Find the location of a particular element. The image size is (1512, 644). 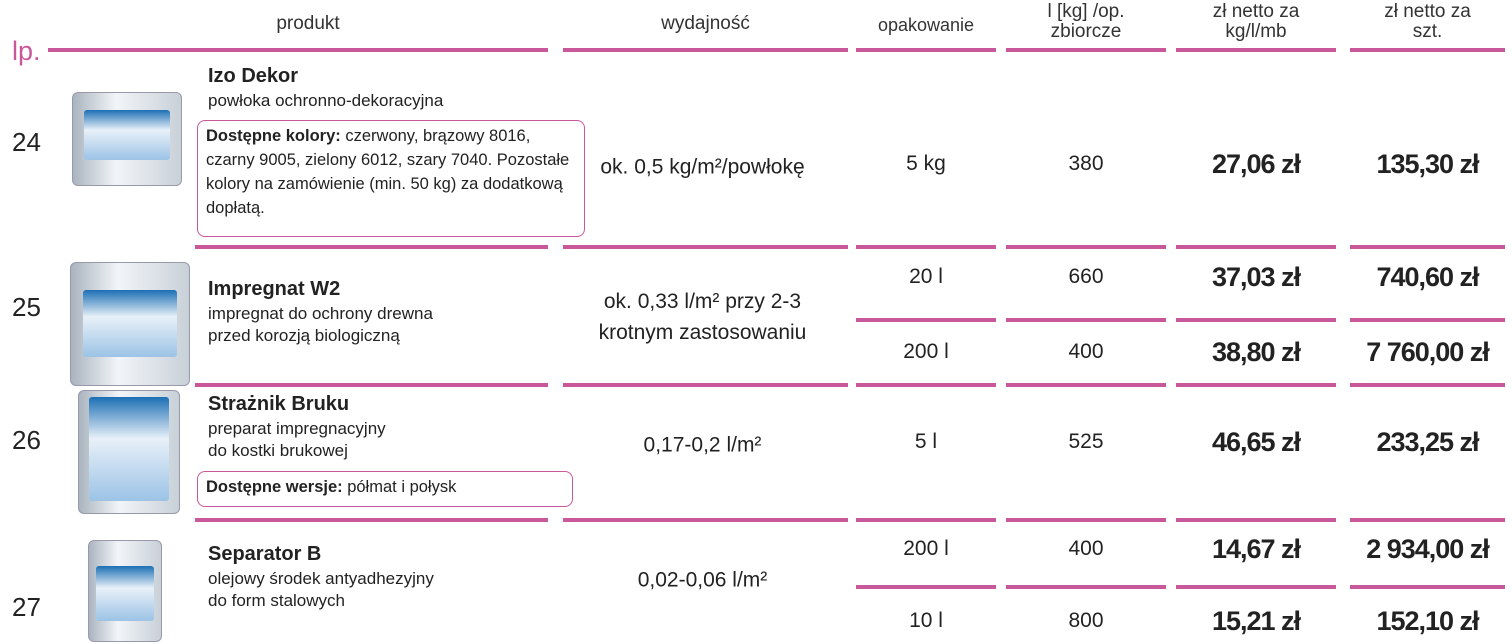

header-cell: szt. is located at coordinates (1427, 31).